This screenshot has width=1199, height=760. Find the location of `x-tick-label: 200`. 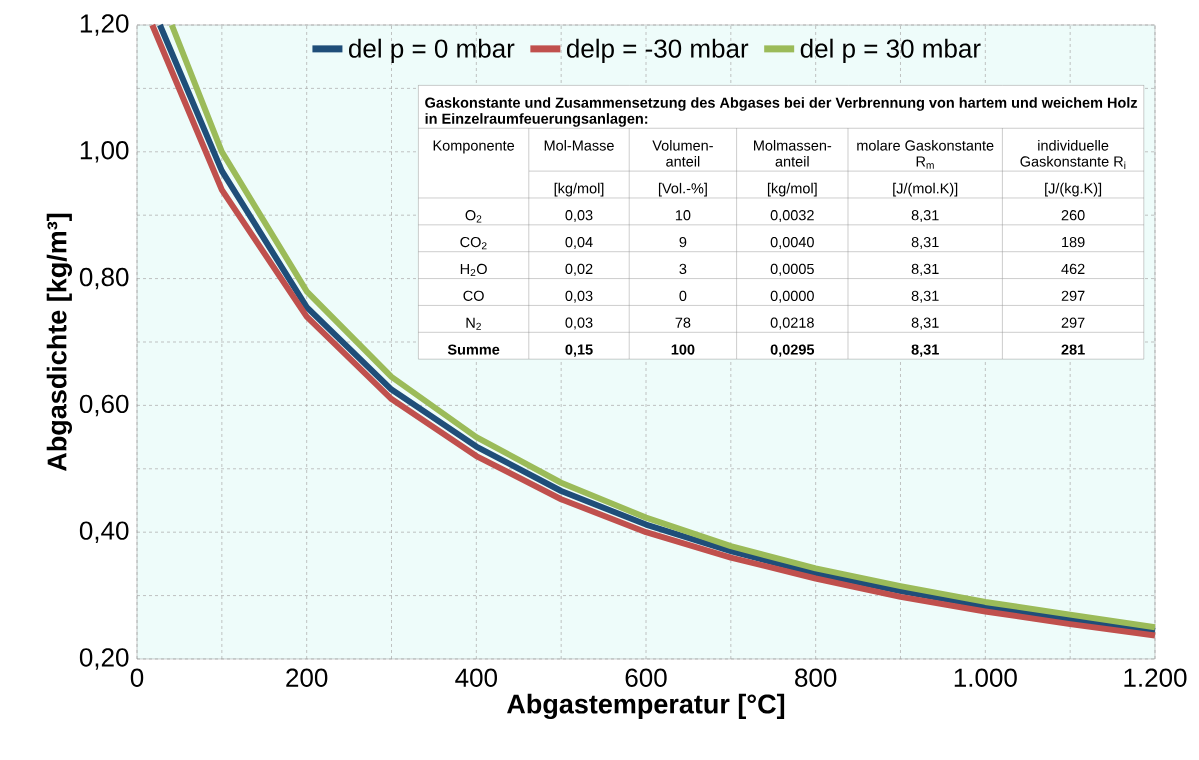

x-tick-label: 200 is located at coordinates (307, 677).